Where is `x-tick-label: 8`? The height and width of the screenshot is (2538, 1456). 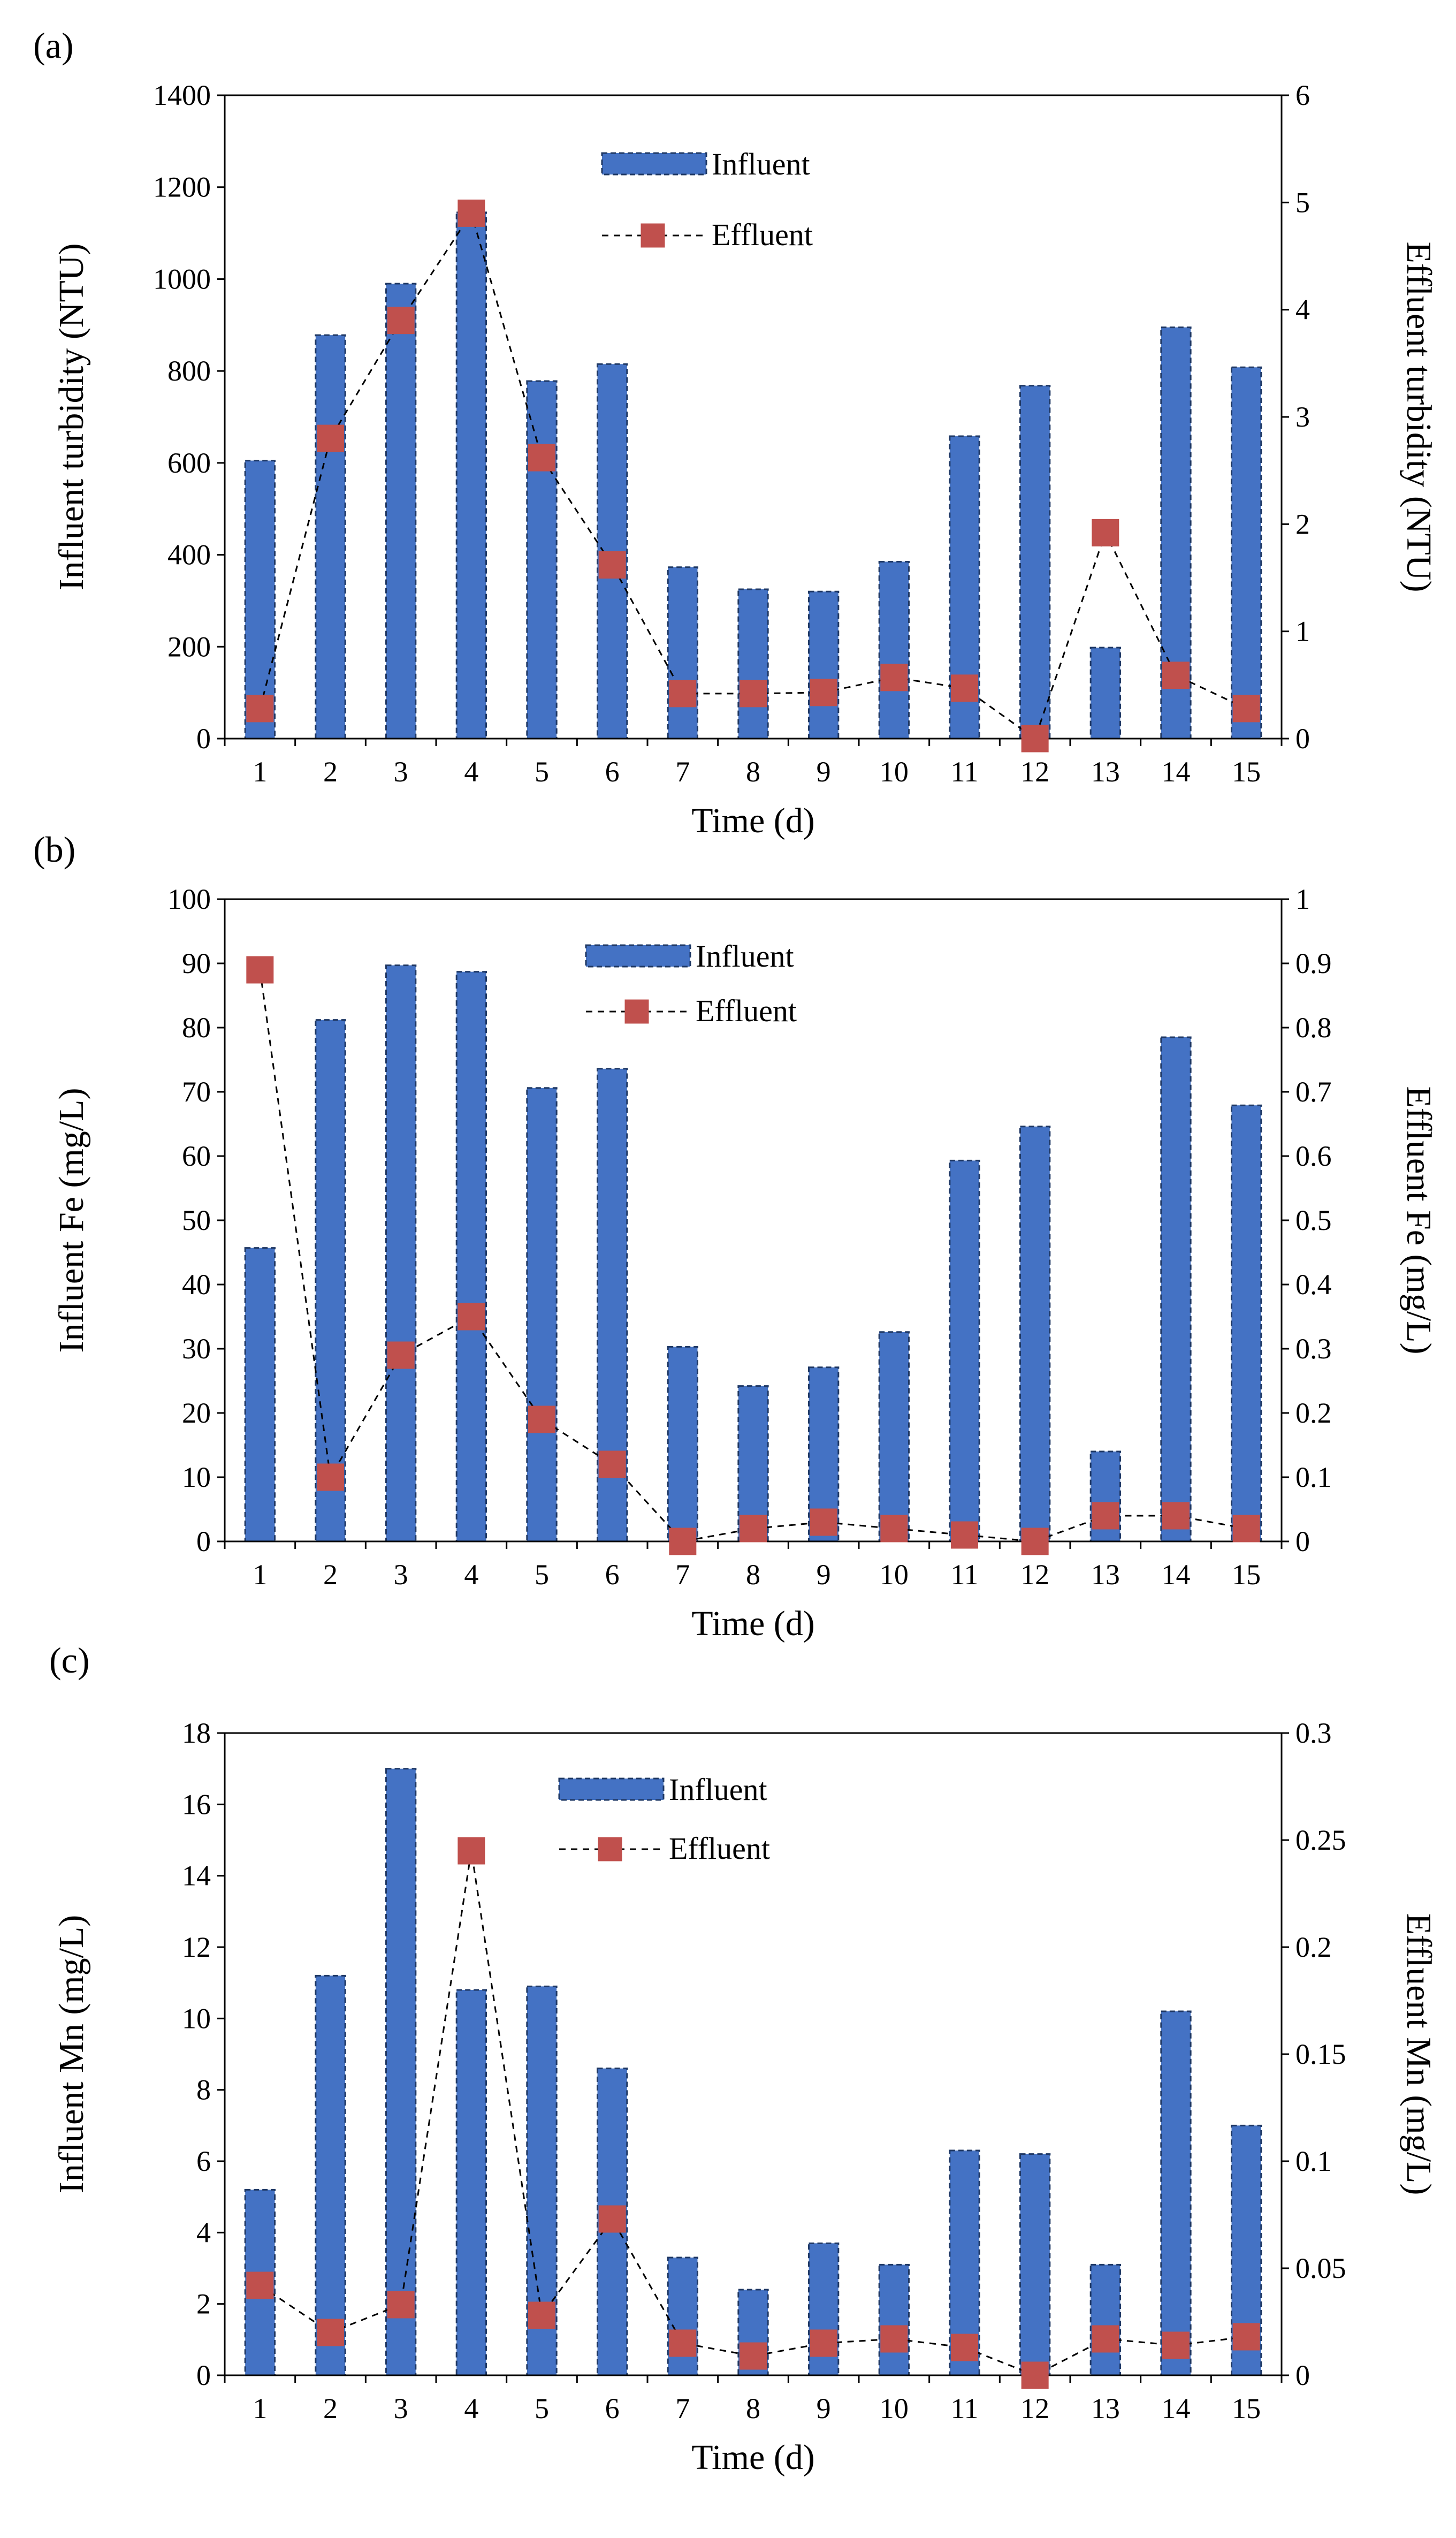 x-tick-label: 8 is located at coordinates (753, 1575).